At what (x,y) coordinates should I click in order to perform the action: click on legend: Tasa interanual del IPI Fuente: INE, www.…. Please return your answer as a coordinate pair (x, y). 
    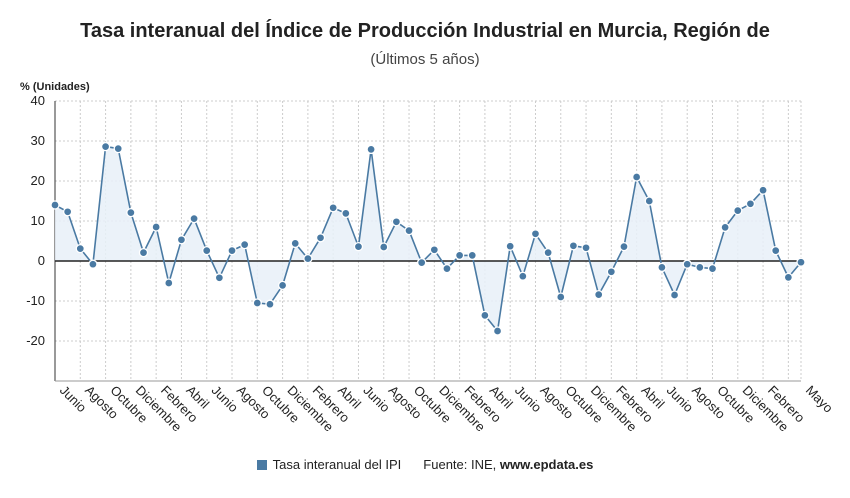
    Looking at the image, I should click on (425, 464).